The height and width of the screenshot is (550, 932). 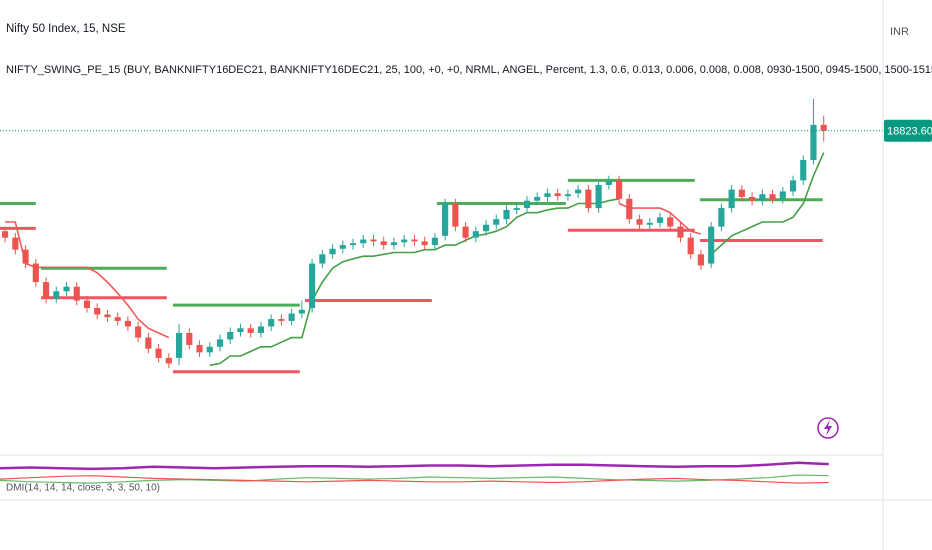 I want to click on alert-icon, so click(x=828, y=428).